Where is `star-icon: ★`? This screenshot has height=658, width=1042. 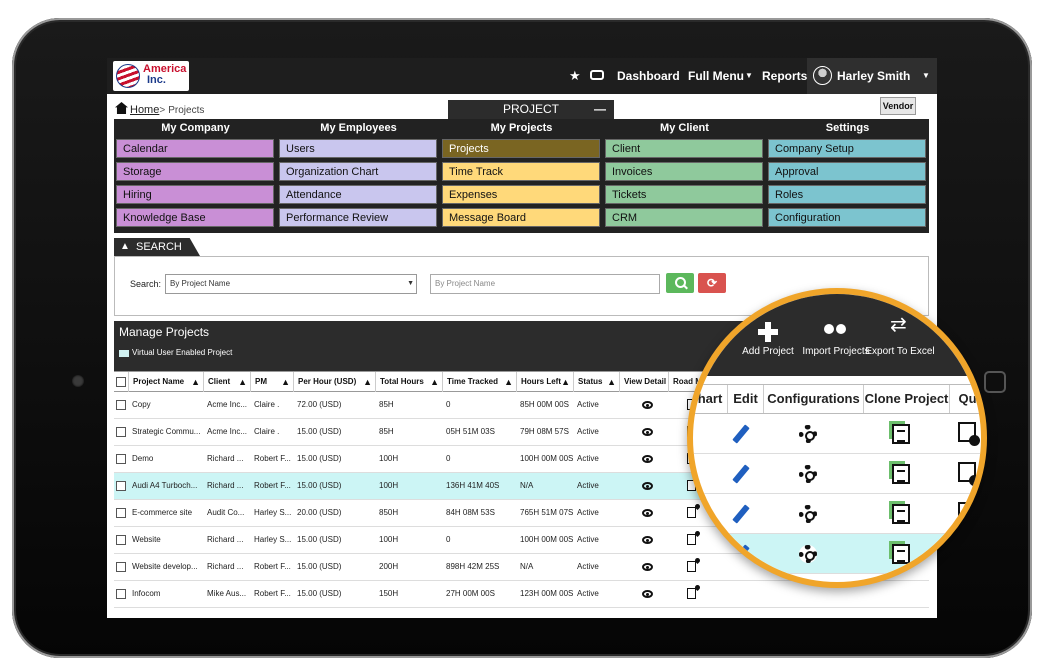 star-icon: ★ is located at coordinates (575, 75).